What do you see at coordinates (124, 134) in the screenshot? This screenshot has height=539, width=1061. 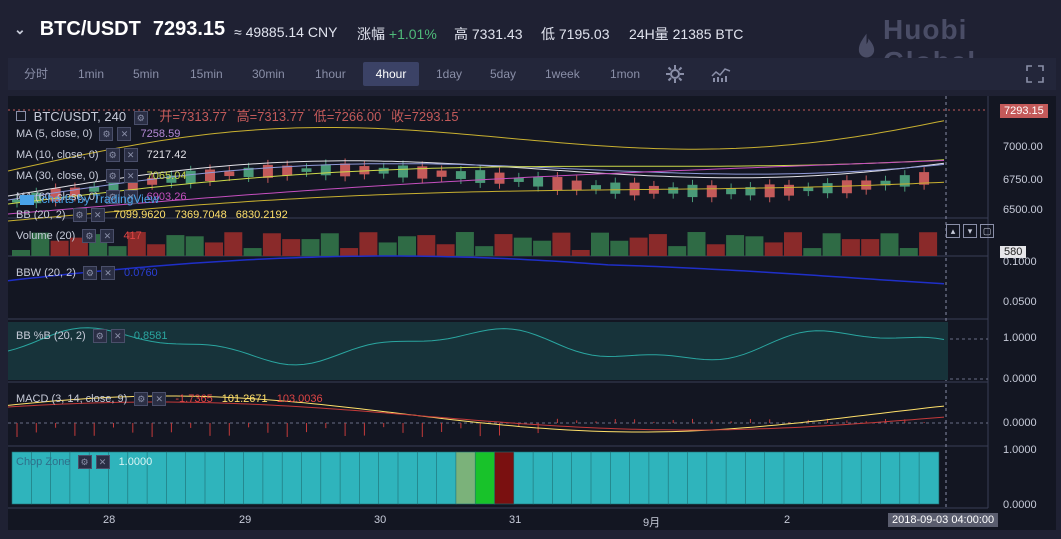 I see `ma5-close-icon: ✕` at bounding box center [124, 134].